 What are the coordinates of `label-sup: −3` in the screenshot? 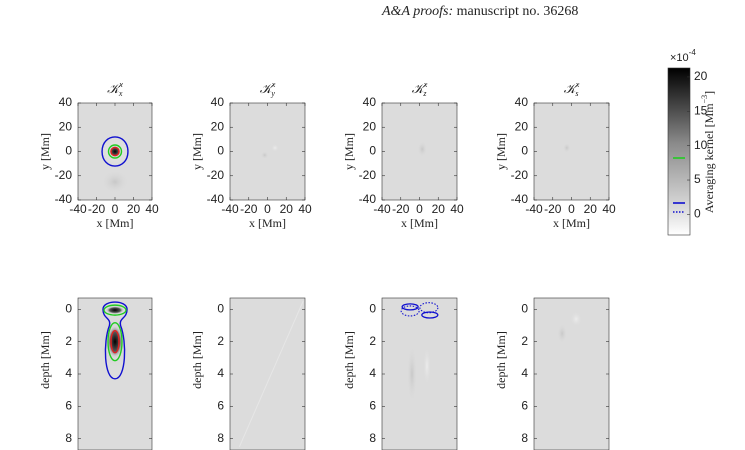 It's located at (704, 99).